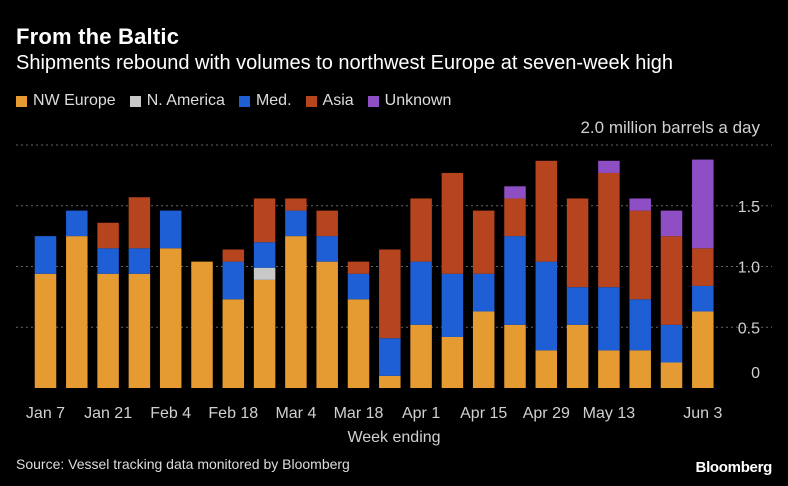  Describe the element at coordinates (749, 207) in the screenshot. I see `y-tick-label-3: 1.5` at that location.